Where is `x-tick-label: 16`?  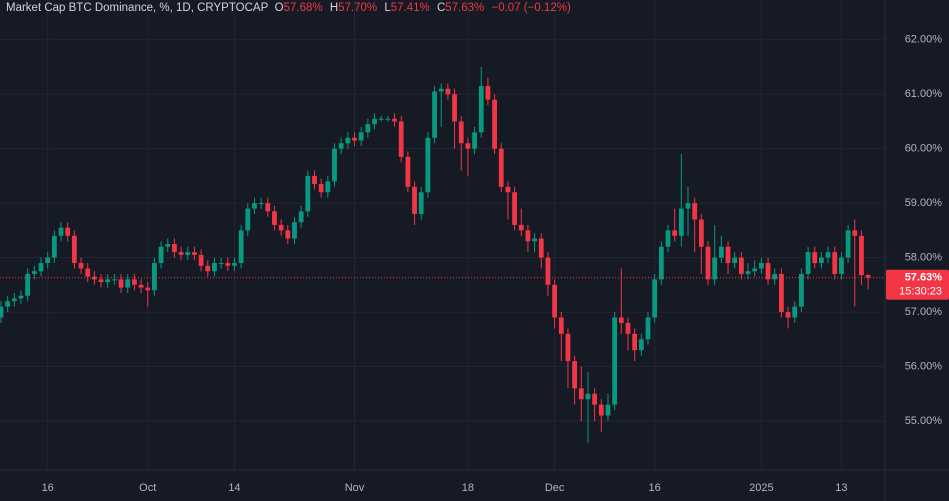 x-tick-label: 16 is located at coordinates (655, 488).